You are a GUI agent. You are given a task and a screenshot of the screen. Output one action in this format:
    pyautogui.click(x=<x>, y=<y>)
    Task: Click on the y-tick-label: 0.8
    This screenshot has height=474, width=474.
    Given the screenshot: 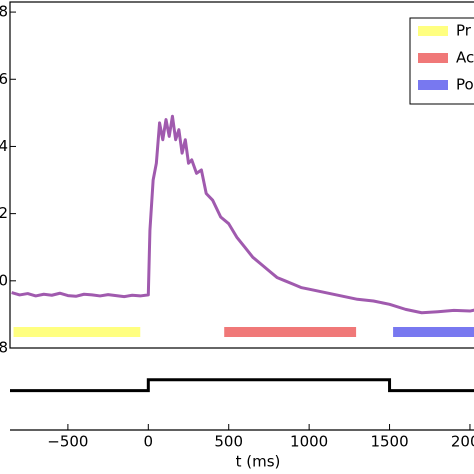 What is the action you would take?
    pyautogui.click(x=4, y=348)
    